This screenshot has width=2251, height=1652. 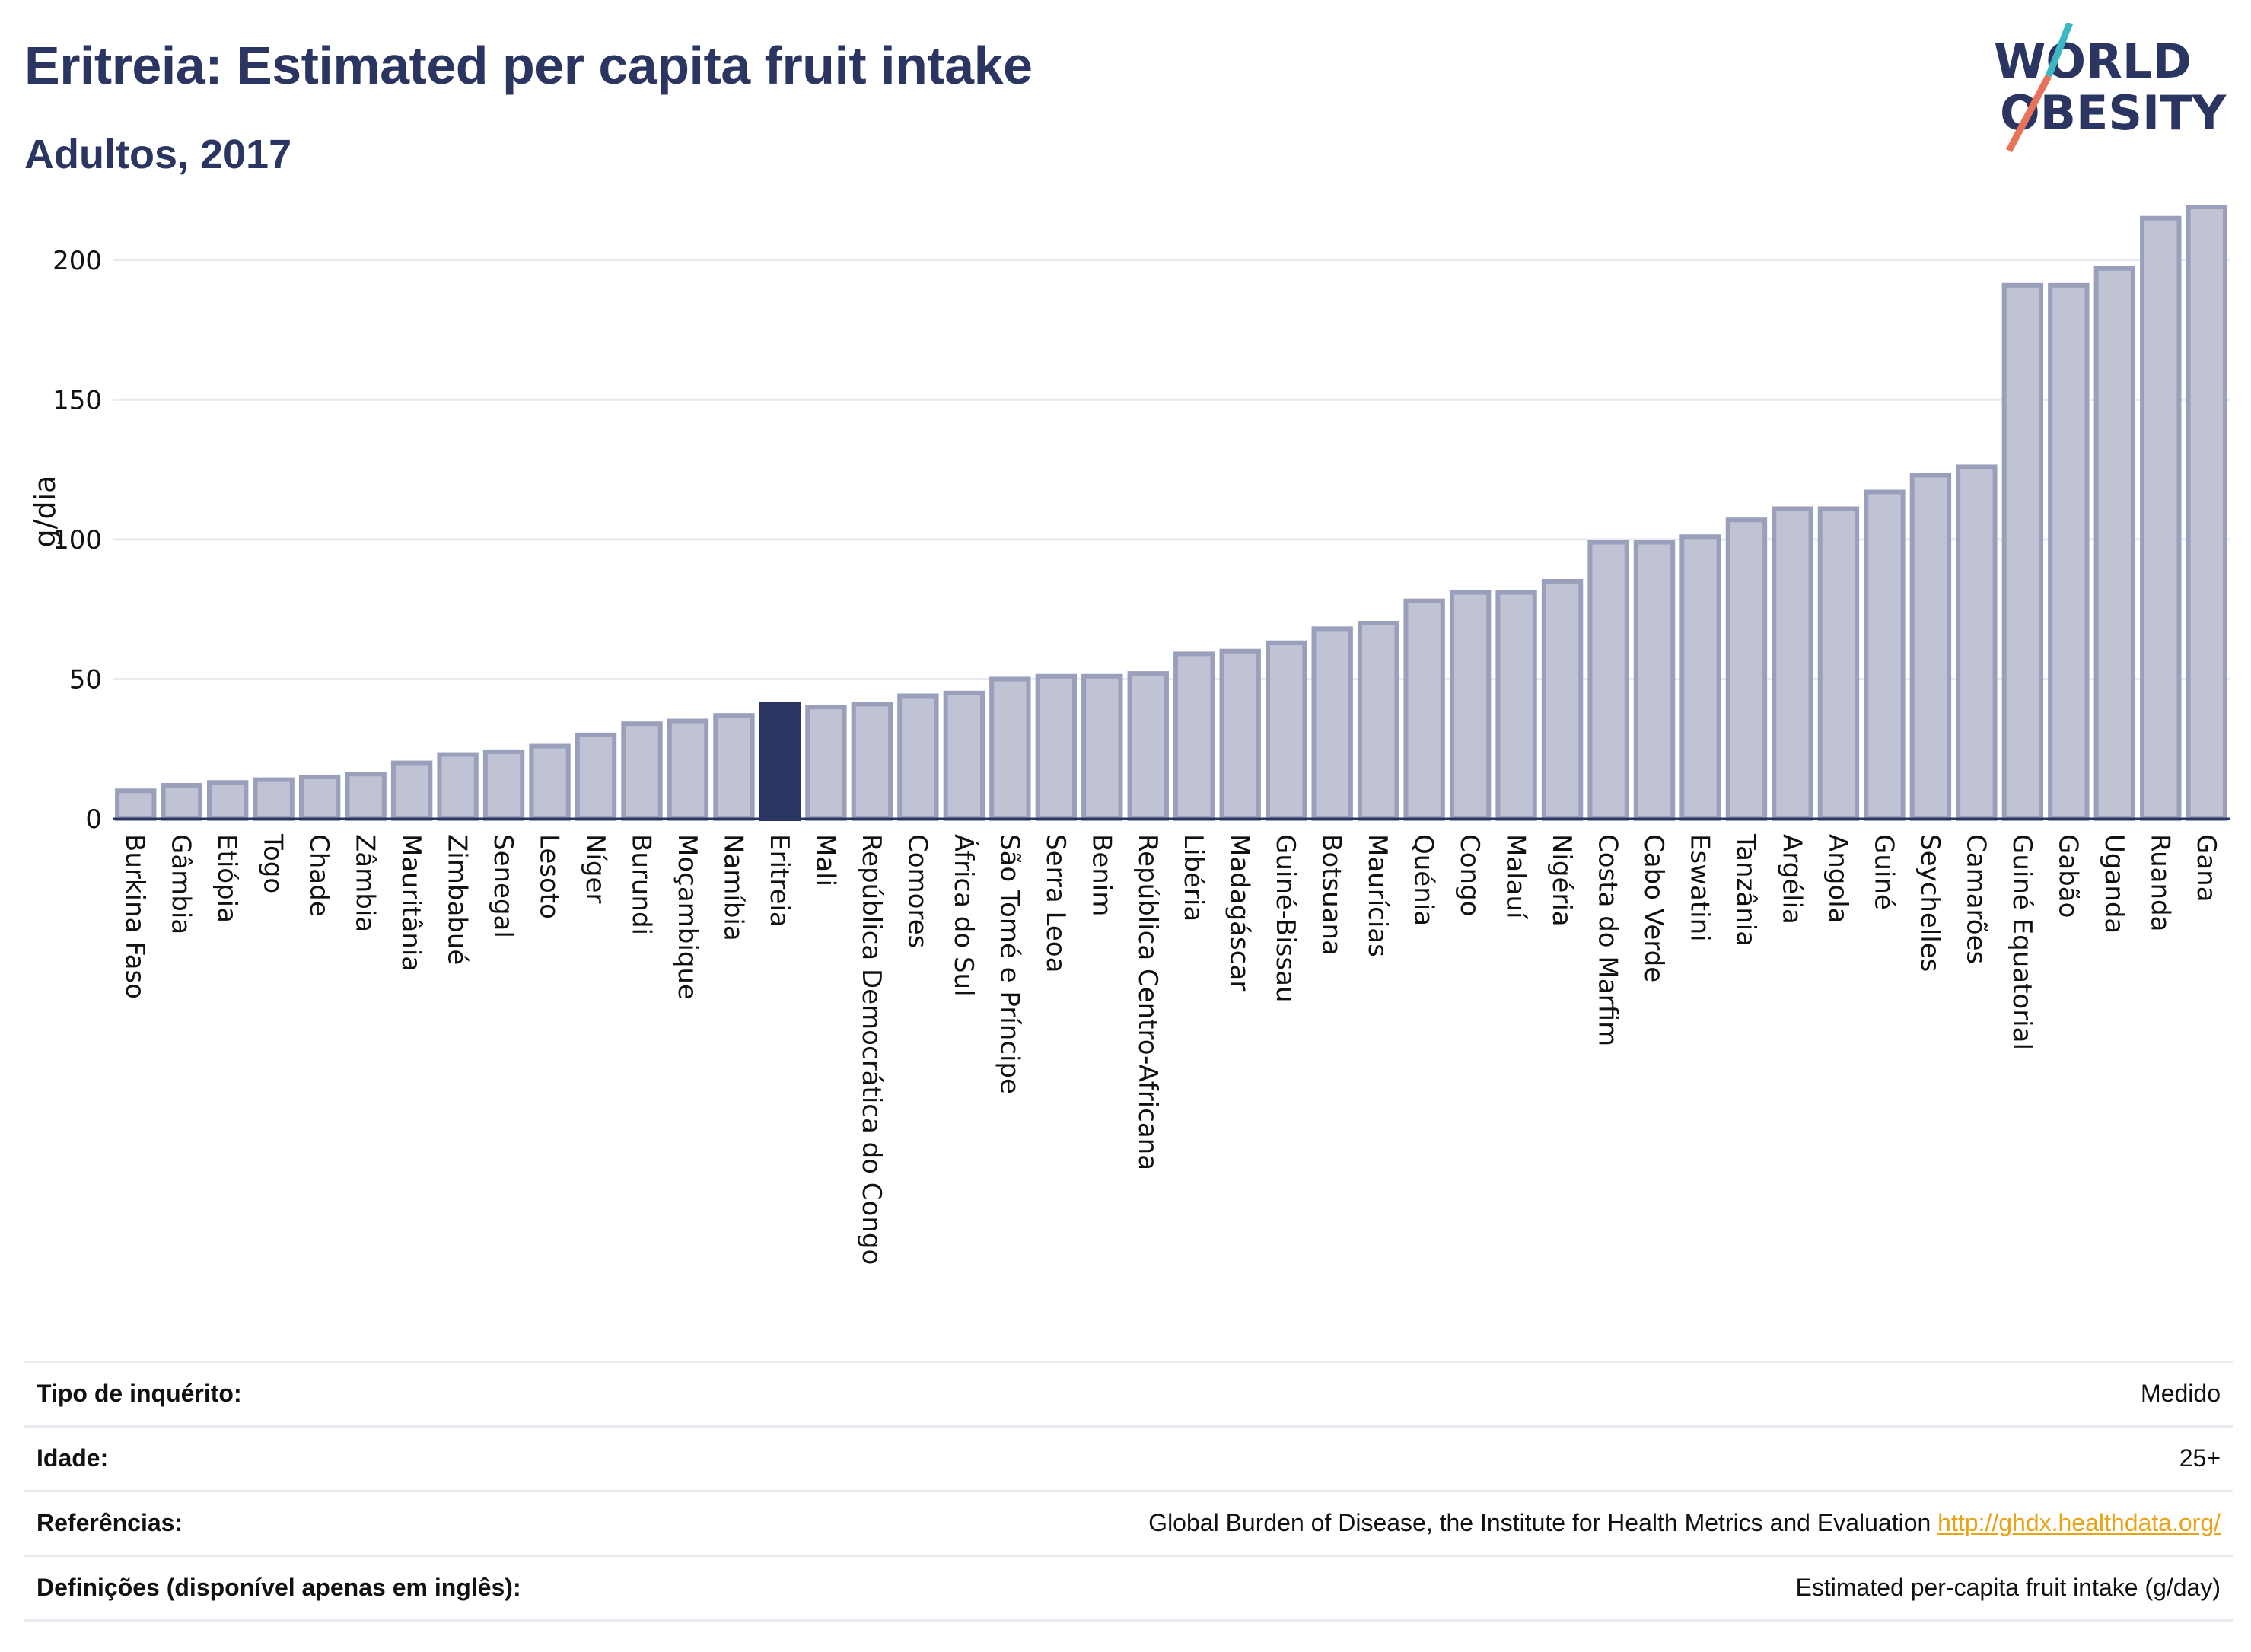 I want to click on x-tick-label: Serra Leoa, so click(x=1055, y=903).